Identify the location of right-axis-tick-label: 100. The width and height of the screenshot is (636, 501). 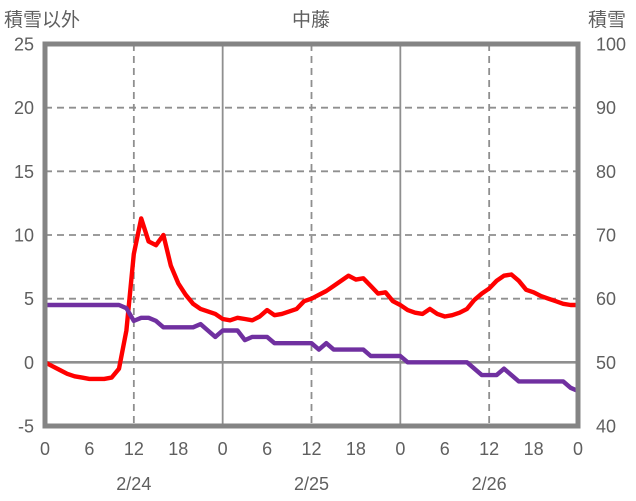
(611, 45).